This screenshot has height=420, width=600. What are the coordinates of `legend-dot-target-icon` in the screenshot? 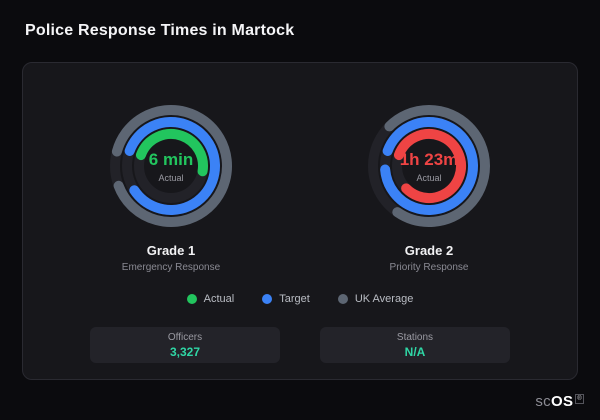 It's located at (267, 299).